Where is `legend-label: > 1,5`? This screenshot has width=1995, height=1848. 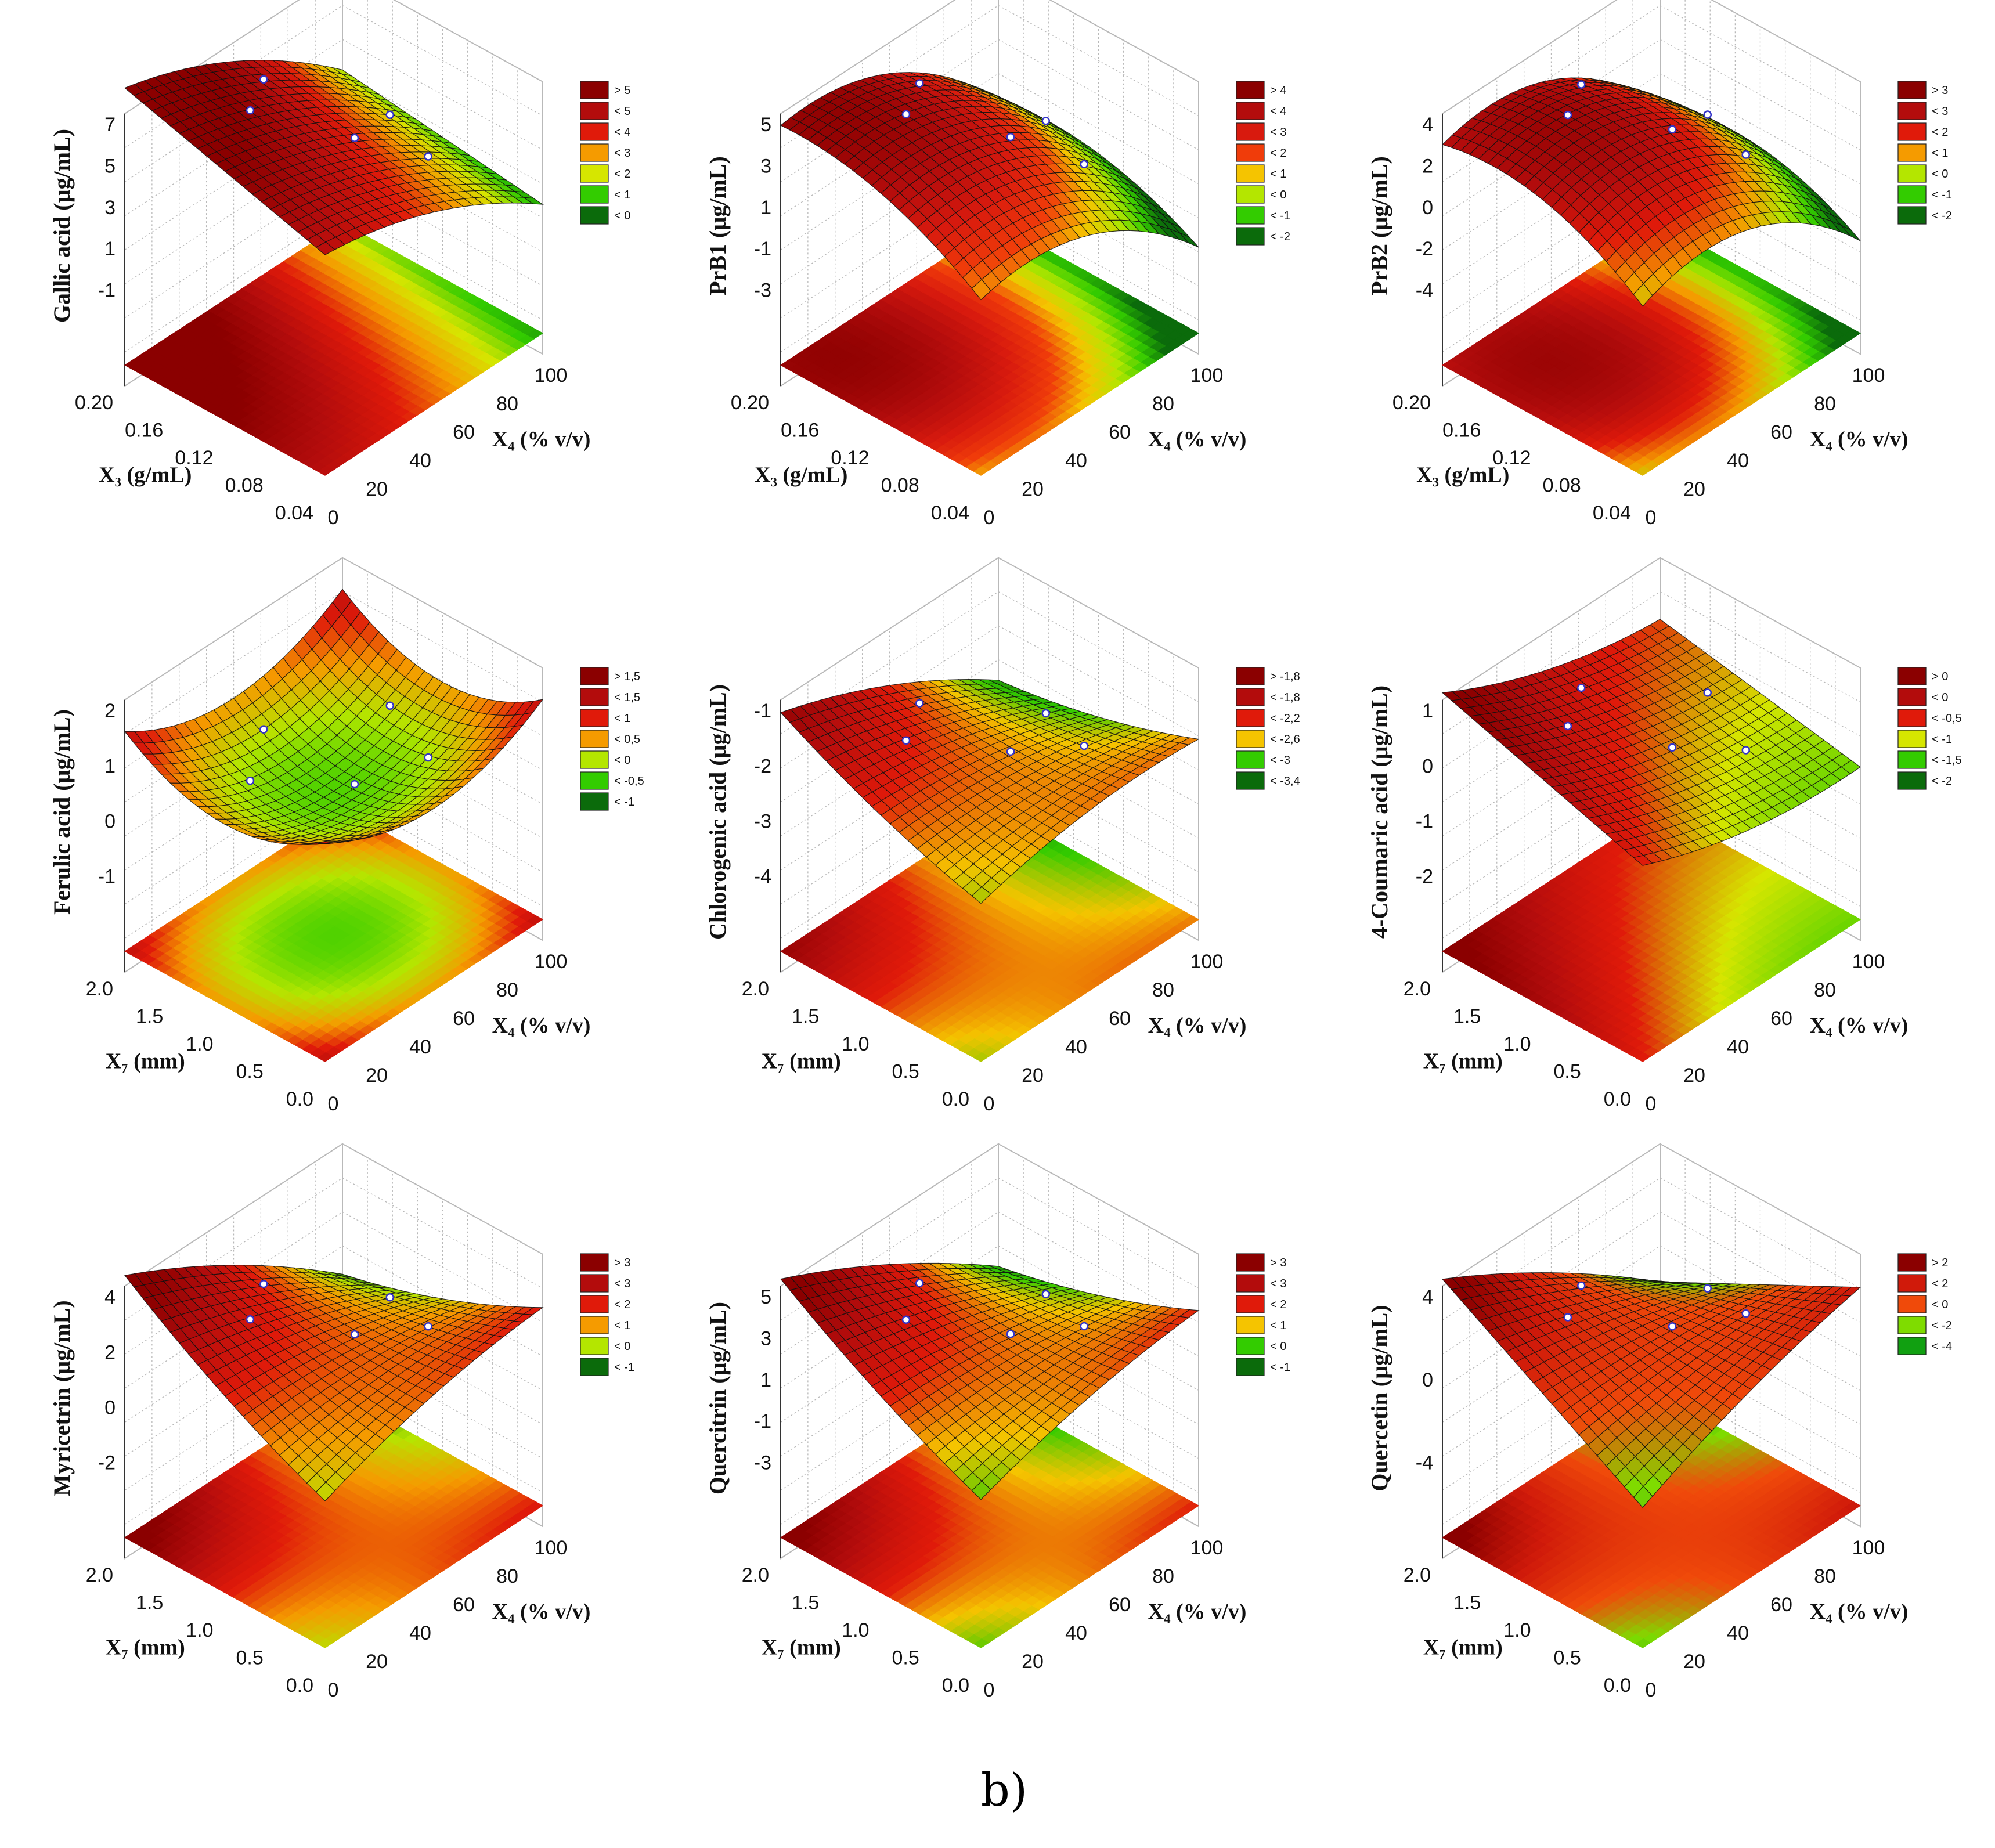 legend-label: > 1,5 is located at coordinates (627, 677).